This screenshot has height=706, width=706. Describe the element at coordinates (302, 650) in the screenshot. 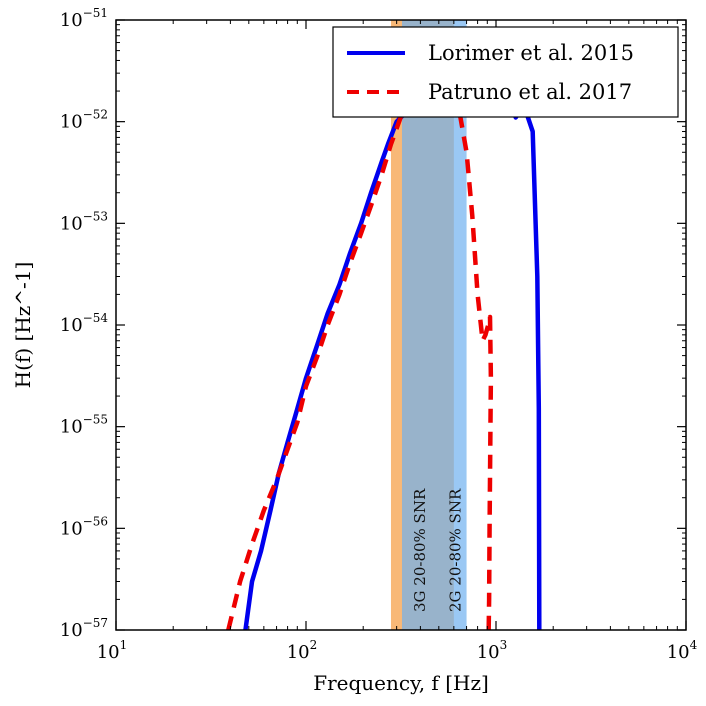

I see `x-tick-label: 10²` at that location.